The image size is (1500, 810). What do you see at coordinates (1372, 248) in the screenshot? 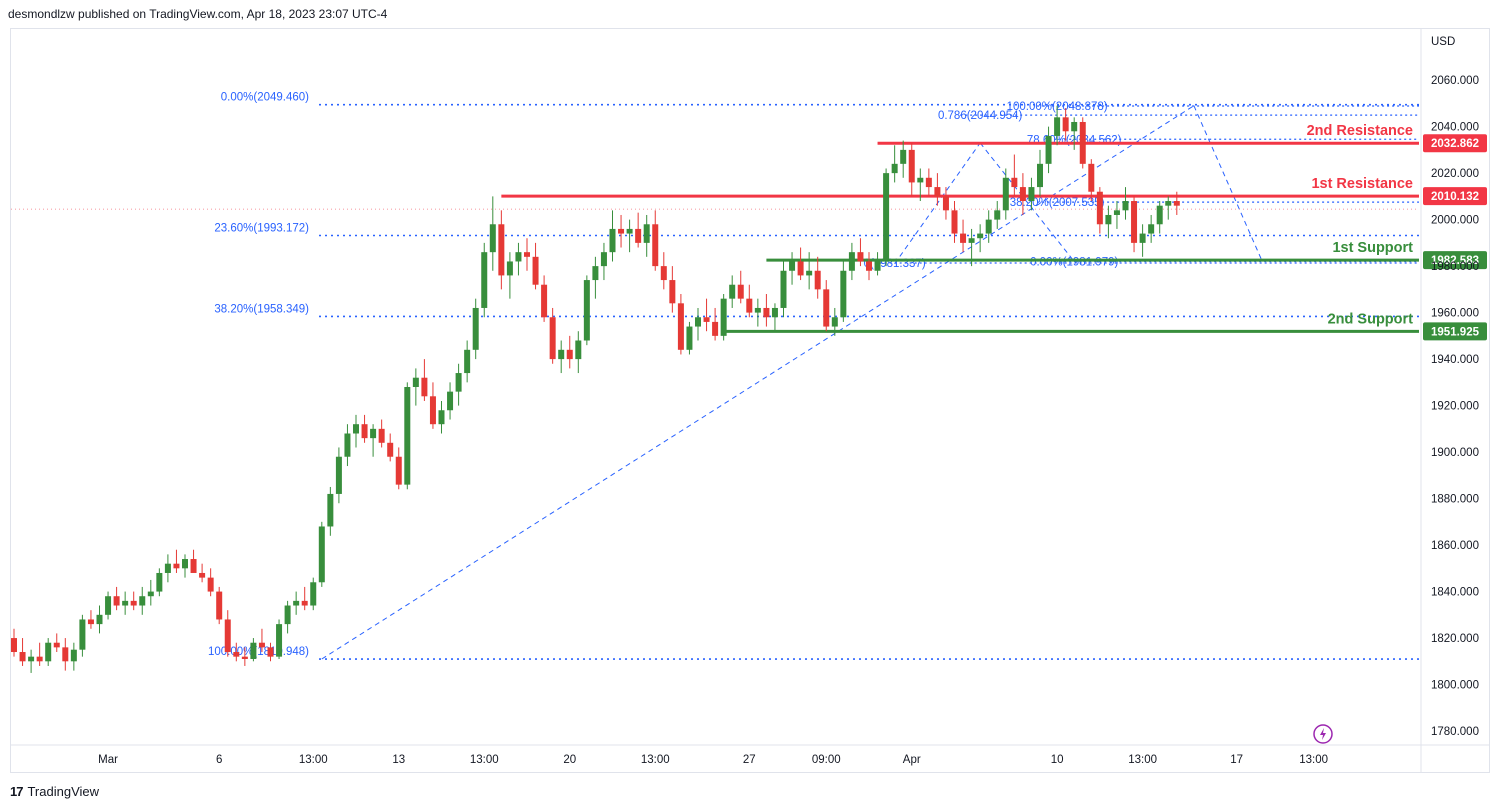
I see `level-name-label: 1st Support` at bounding box center [1372, 248].